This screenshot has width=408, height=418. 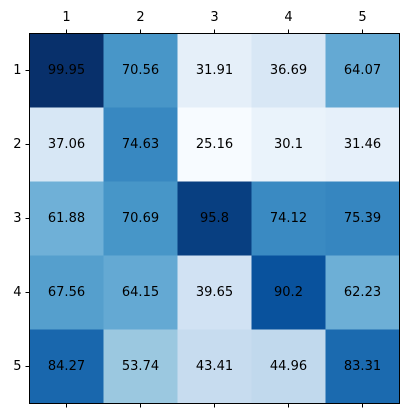 What do you see at coordinates (140, 17) in the screenshot?
I see `x-tick-label: 2` at bounding box center [140, 17].